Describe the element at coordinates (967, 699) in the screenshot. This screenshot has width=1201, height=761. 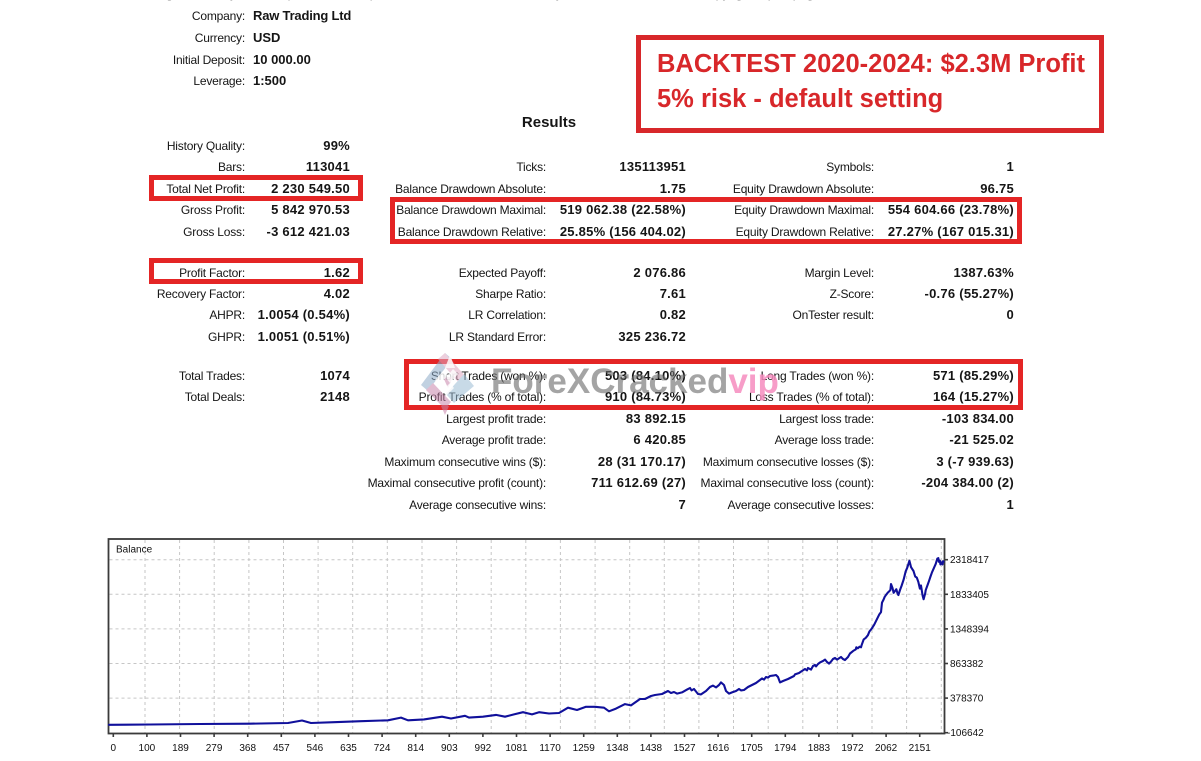
I see `svg-text: 378370` at that location.